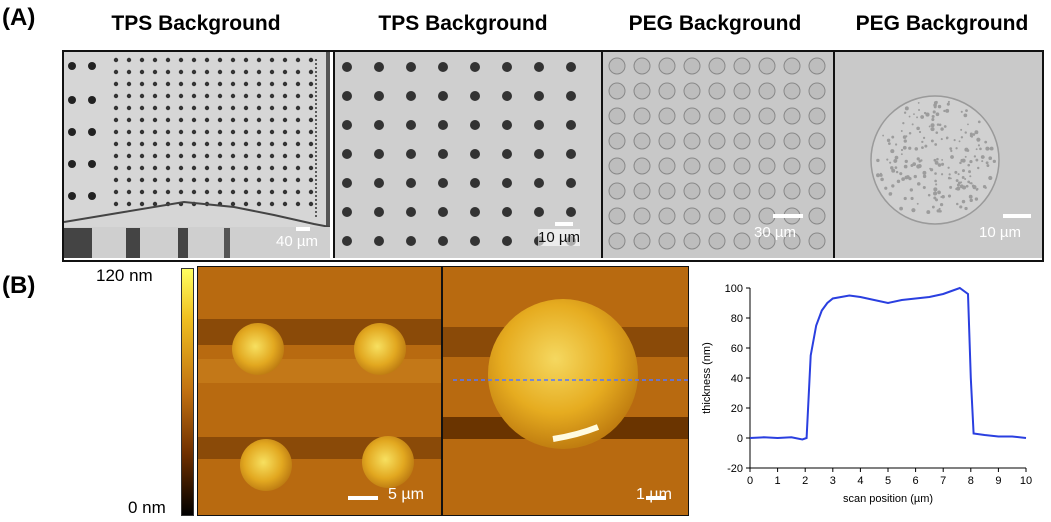 The width and height of the screenshot is (1051, 522). Describe the element at coordinates (916, 481) in the screenshot. I see `x-tick-label: 6` at that location.